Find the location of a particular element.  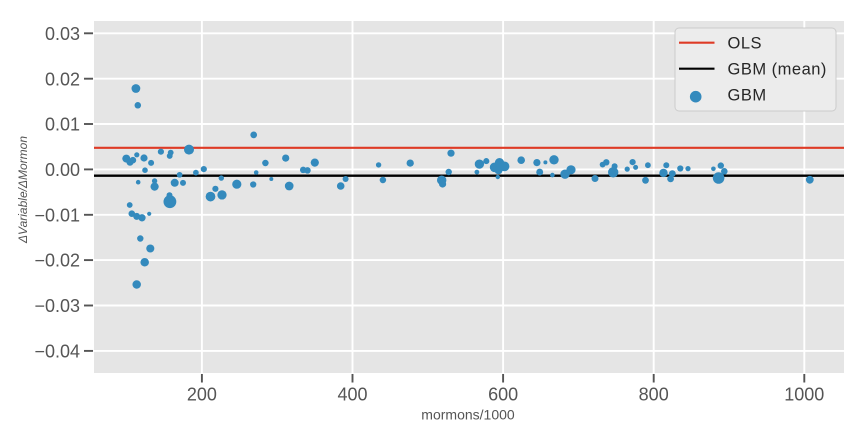

svg-text: 800 is located at coordinates (654, 394).